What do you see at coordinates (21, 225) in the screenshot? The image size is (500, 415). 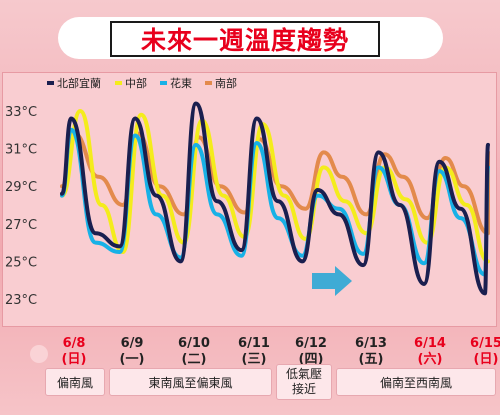 I see `y-tick-label: 27°C` at bounding box center [21, 225].